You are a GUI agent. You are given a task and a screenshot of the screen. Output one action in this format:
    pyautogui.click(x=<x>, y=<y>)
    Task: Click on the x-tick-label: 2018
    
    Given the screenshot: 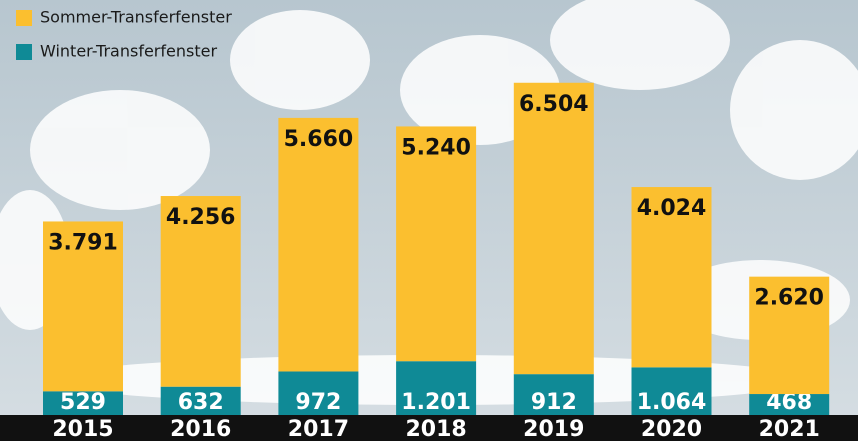 What is the action you would take?
    pyautogui.click(x=435, y=429)
    